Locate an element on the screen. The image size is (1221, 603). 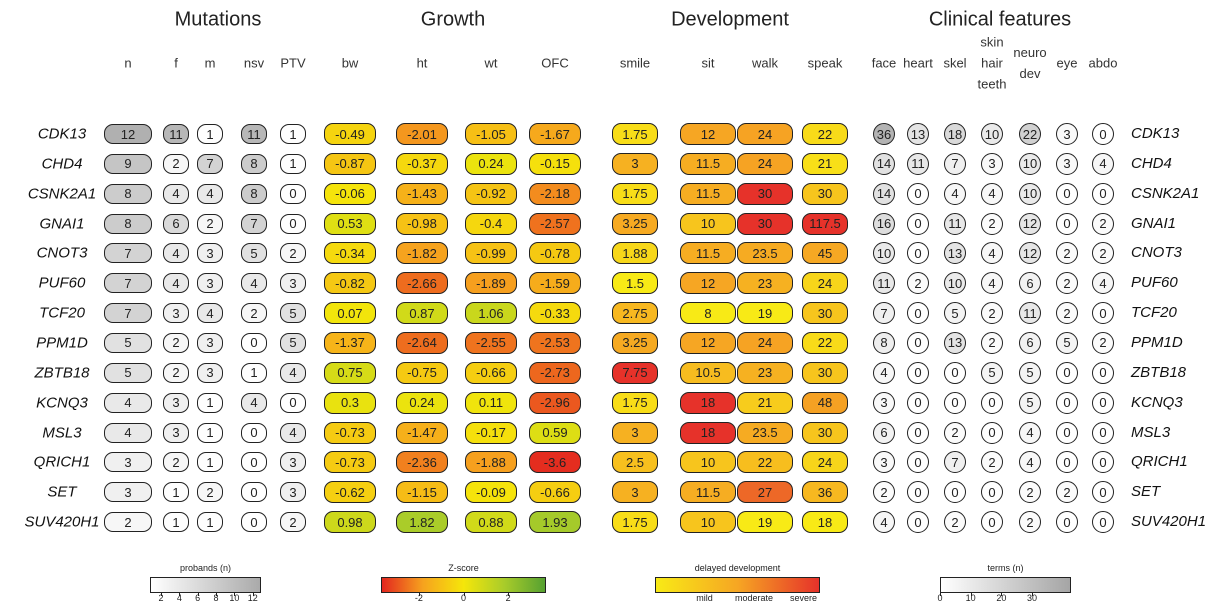
cell-value: 1.75 is located at coordinates (635, 522).